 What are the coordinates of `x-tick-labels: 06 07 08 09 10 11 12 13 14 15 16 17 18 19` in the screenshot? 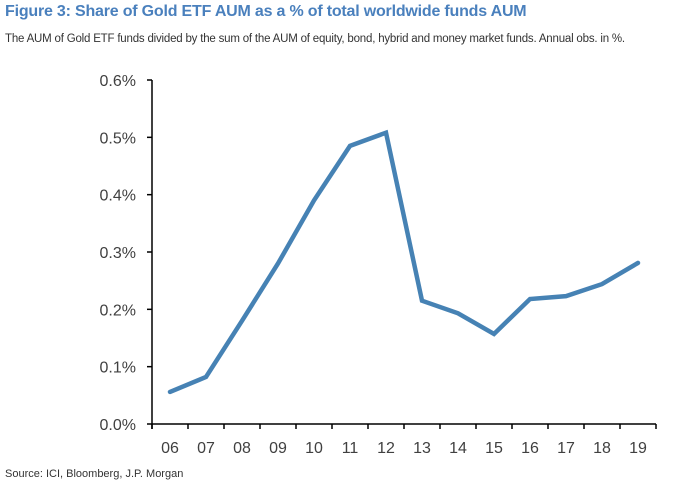 It's located at (404, 448).